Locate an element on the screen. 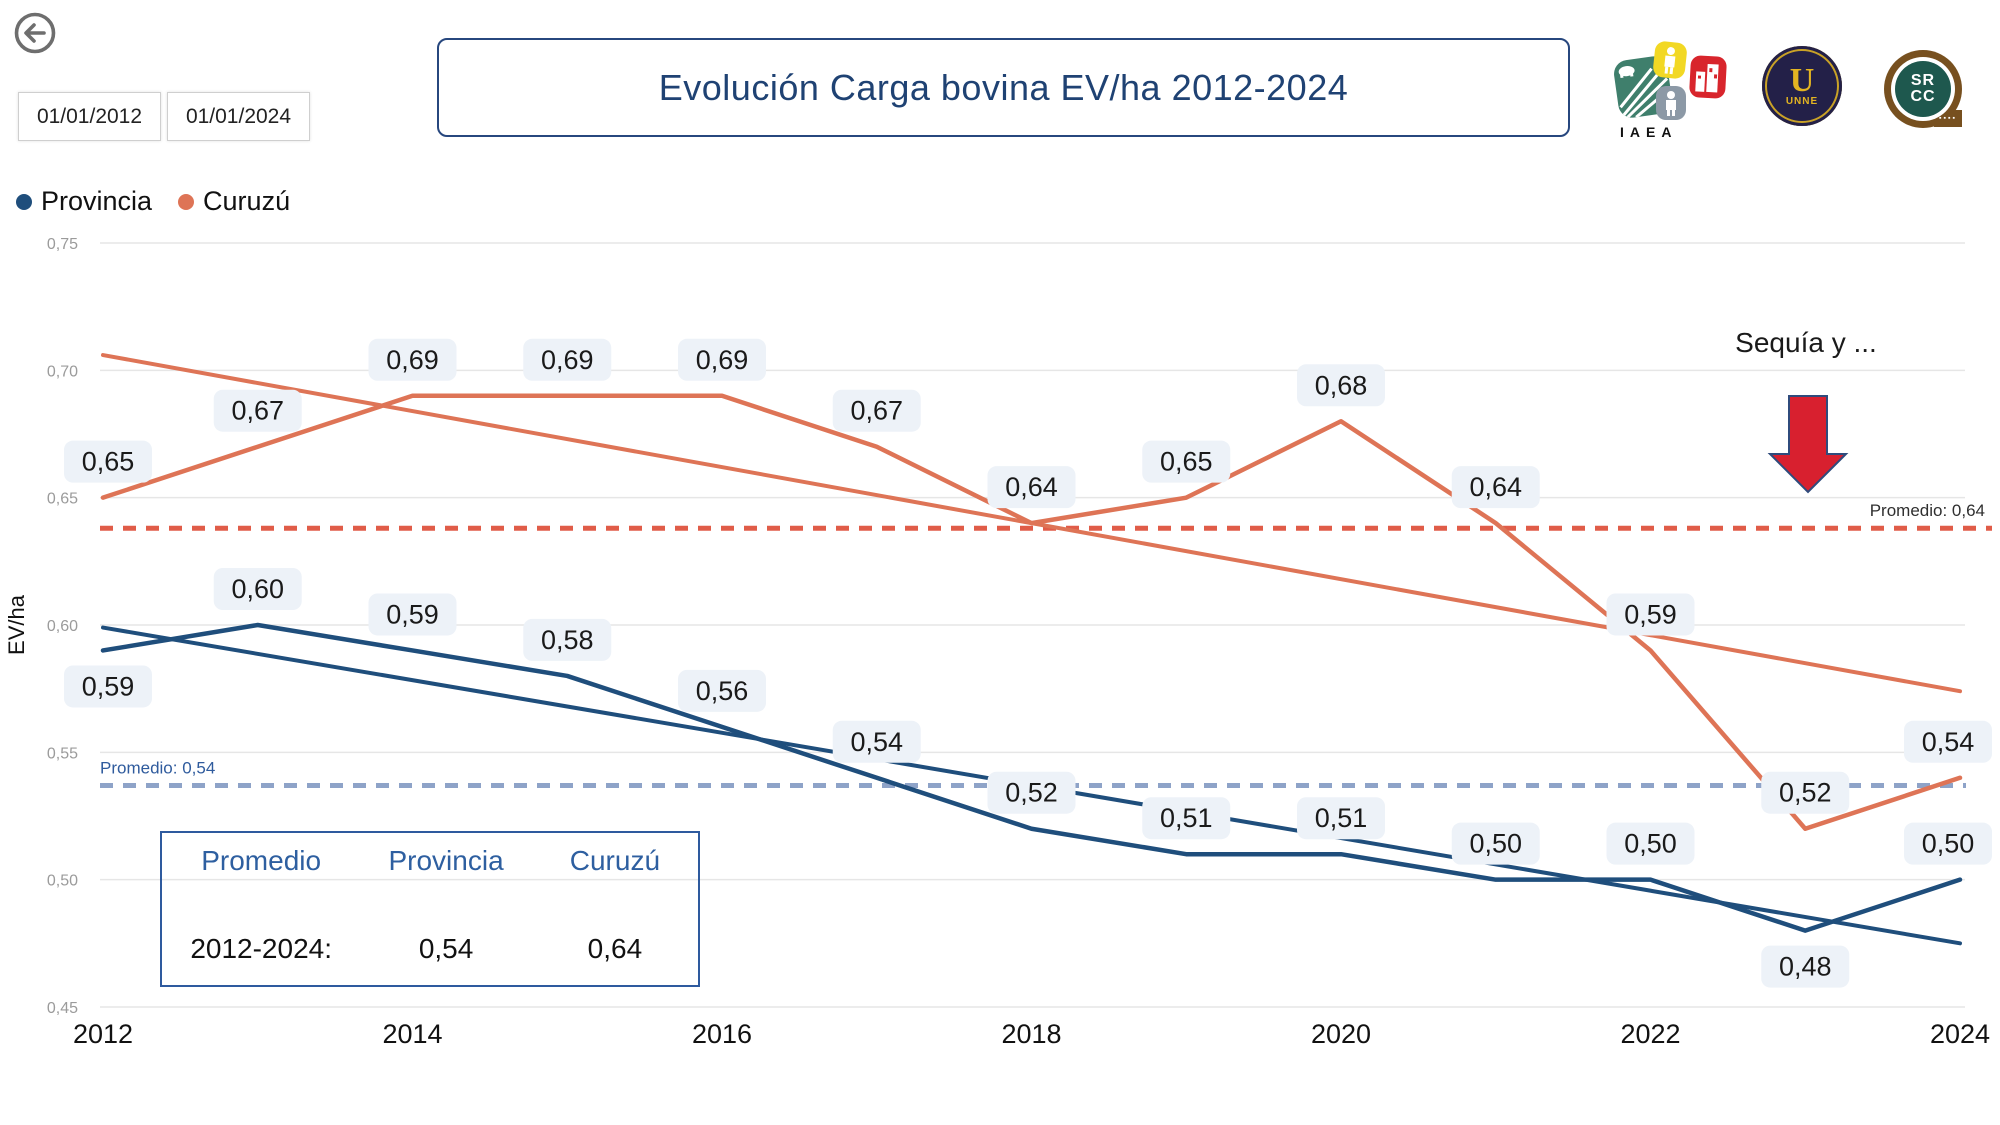 This screenshot has width=2000, height=1125. provincia-data-label: 0,48 is located at coordinates (1805, 966).